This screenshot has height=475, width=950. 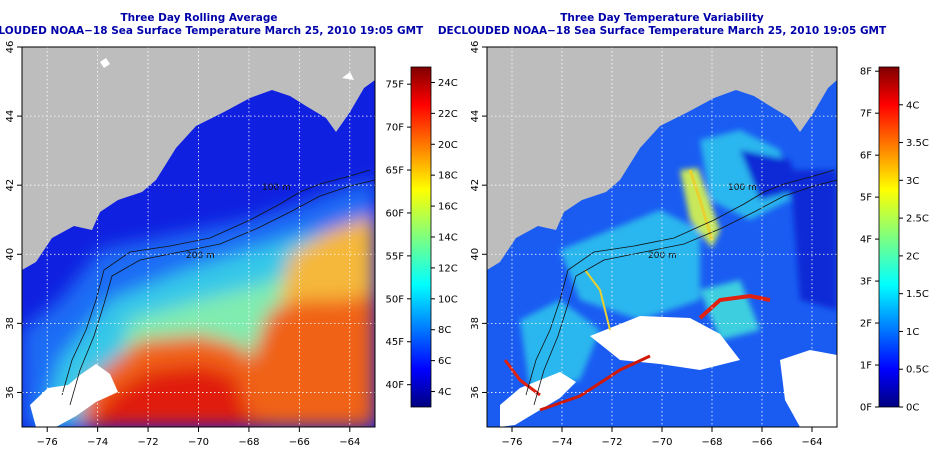 I want to click on left-colorbar-fahrenheit-label: 70F, so click(x=395, y=128).